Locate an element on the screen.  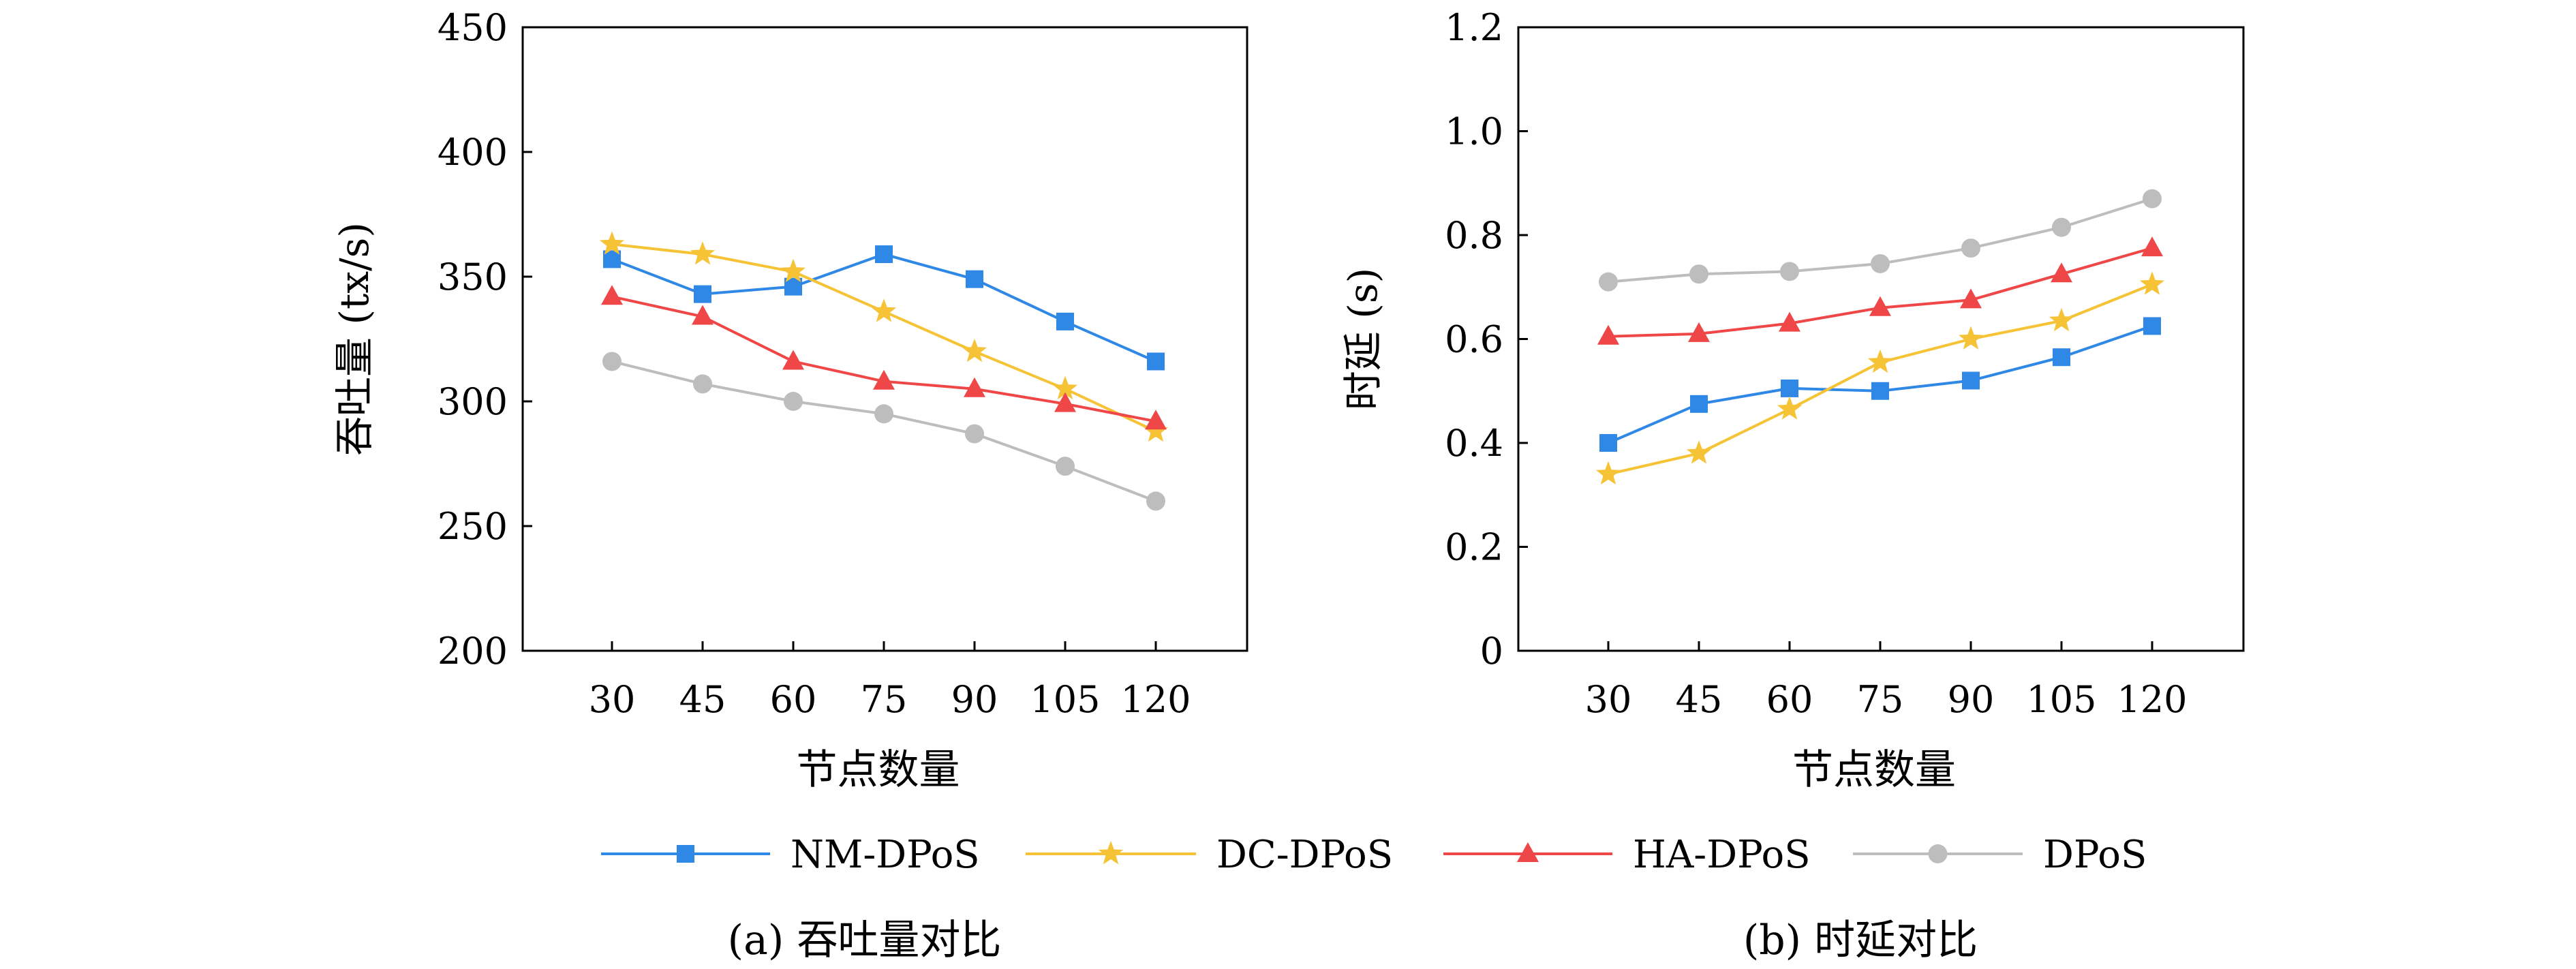
legend-label: HA-DPoS is located at coordinates (1722, 855).